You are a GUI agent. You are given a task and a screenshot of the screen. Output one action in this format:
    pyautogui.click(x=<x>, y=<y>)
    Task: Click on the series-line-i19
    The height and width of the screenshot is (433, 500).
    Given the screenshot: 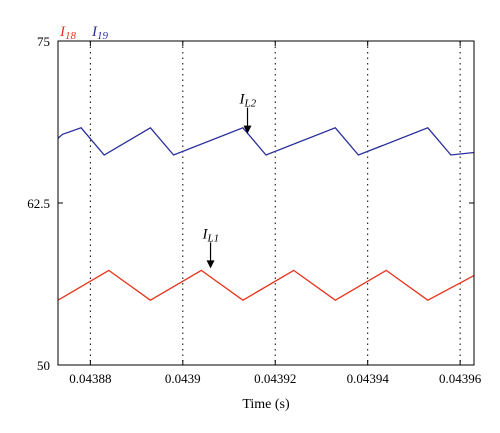 What is the action you would take?
    pyautogui.click(x=266, y=141)
    